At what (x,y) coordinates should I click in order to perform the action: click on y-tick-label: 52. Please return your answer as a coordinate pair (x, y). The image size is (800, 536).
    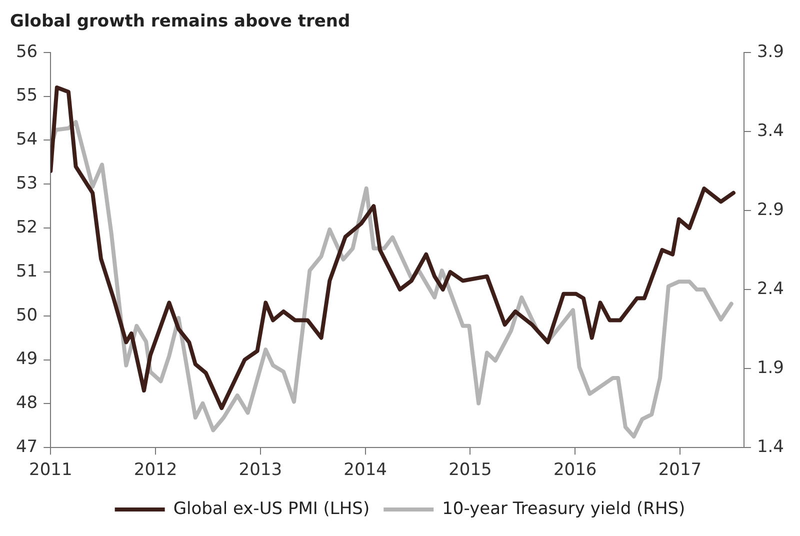
    Looking at the image, I should click on (27, 227).